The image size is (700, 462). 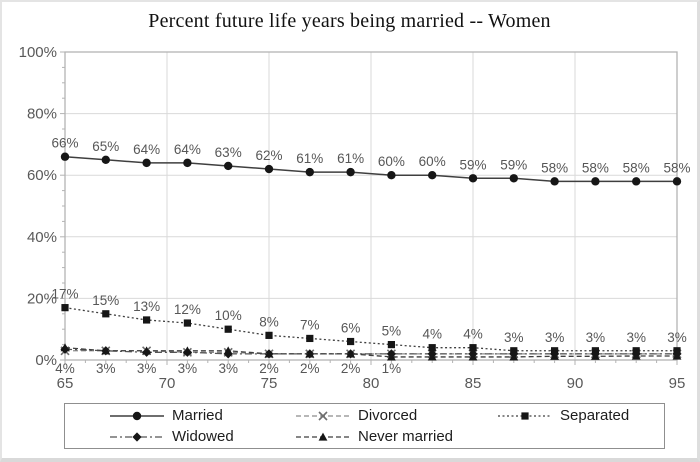 I want to click on data-label: 65%, so click(x=105, y=146).